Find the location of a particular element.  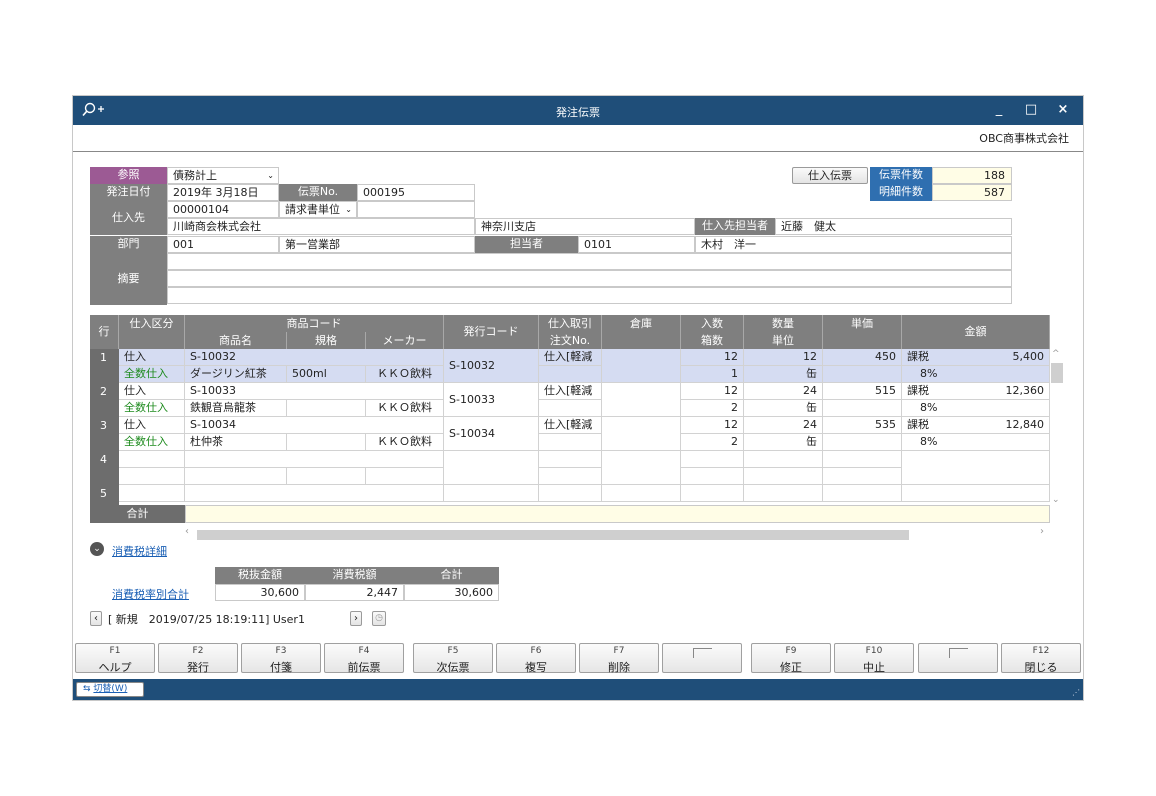

resize-grip-icon: ⋰ is located at coordinates (1076, 692).